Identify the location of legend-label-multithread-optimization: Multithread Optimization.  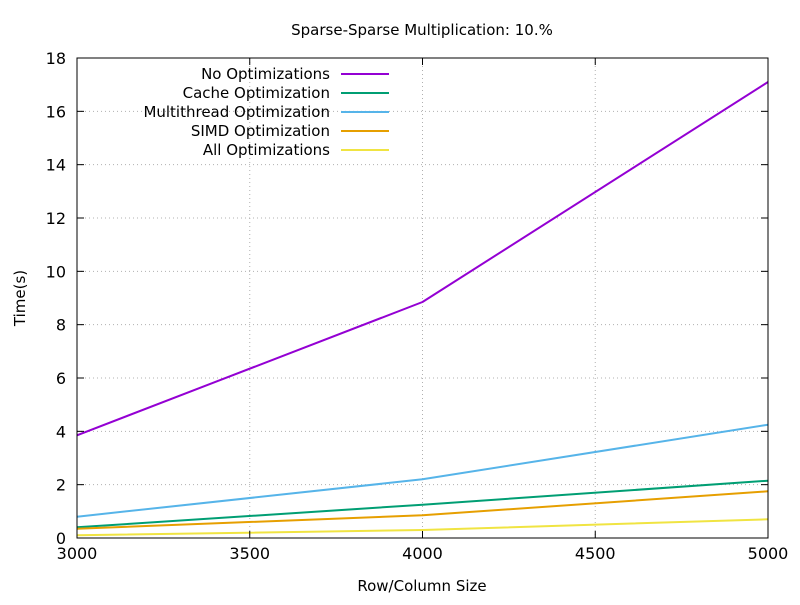
(236, 112).